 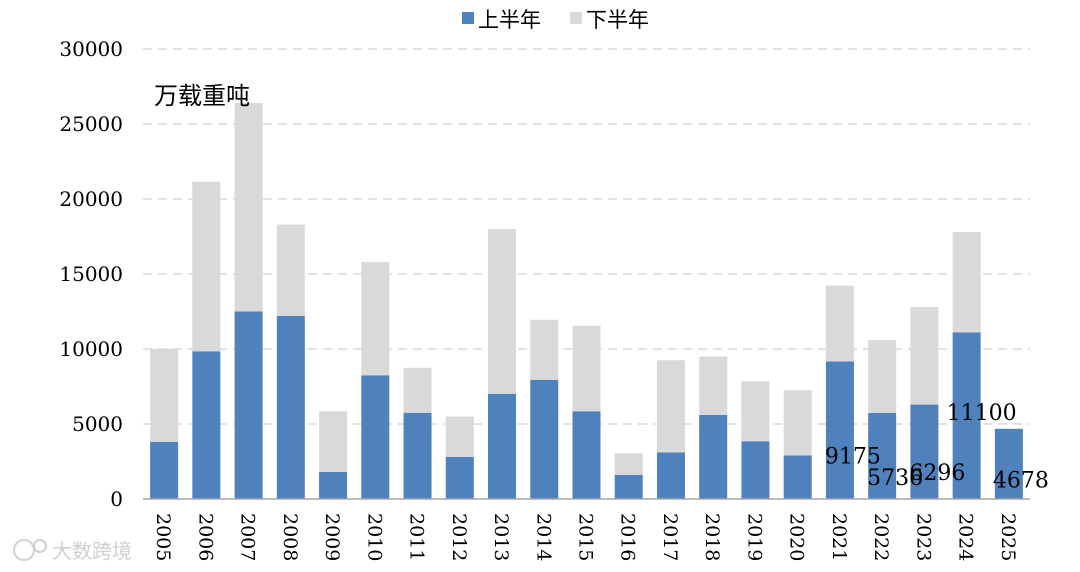 I want to click on bar-h2-2014, so click(x=544, y=349).